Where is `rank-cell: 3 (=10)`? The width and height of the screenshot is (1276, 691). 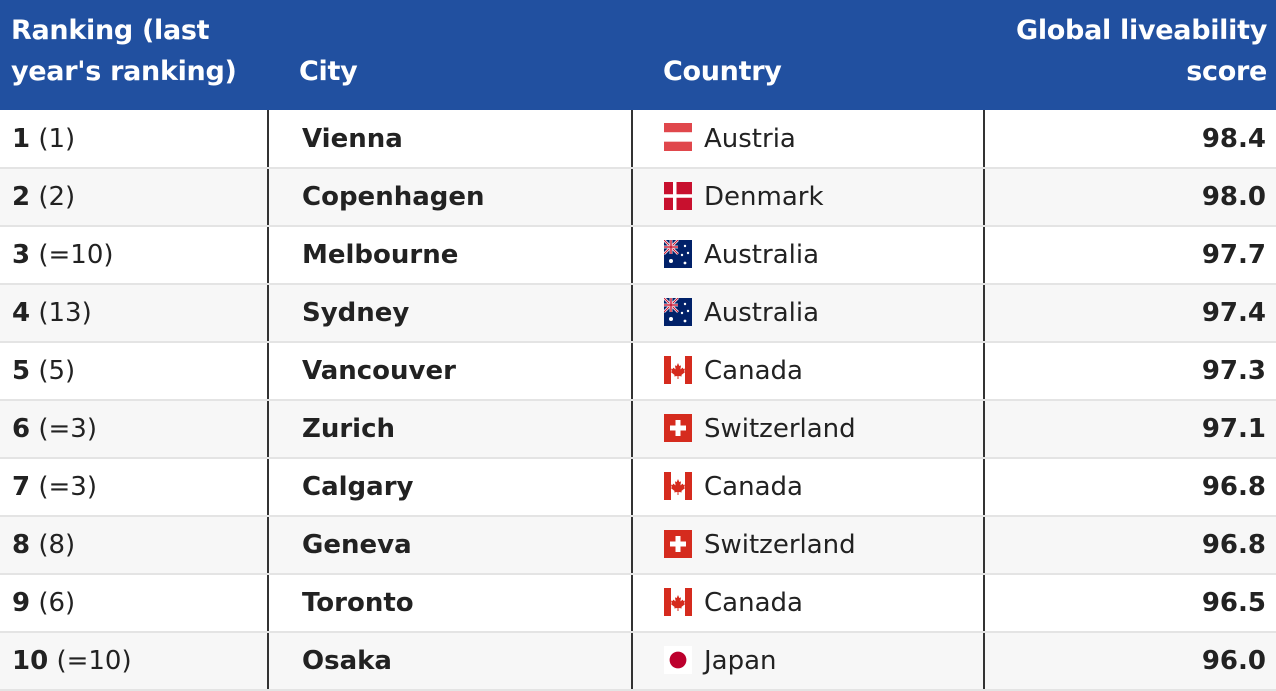
rank-cell: 3 (=10) is located at coordinates (134, 255).